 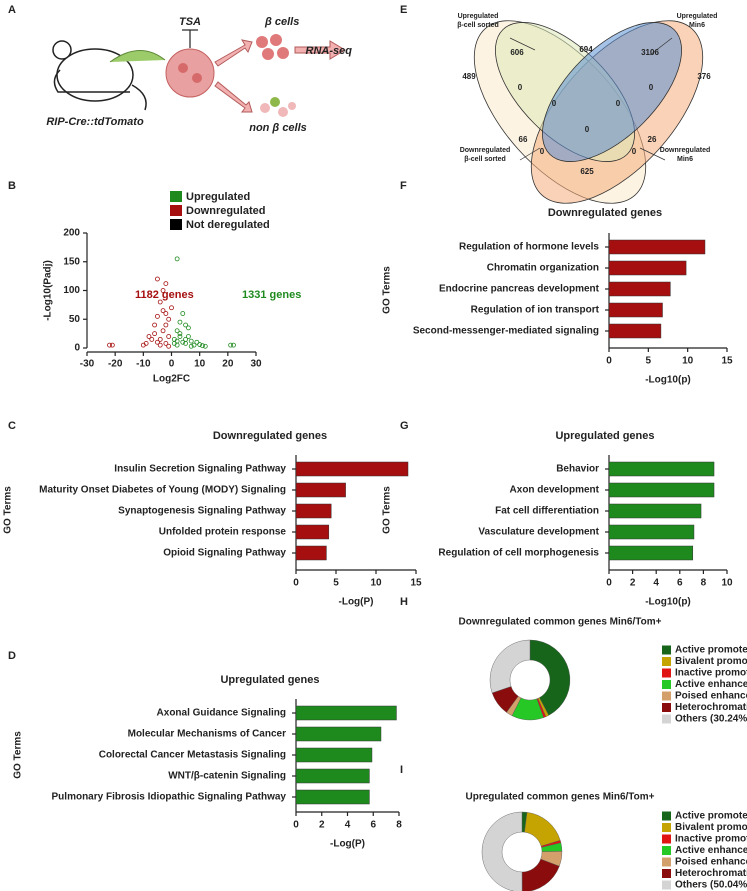 I want to click on x-tick-label: -10, so click(x=143, y=364).